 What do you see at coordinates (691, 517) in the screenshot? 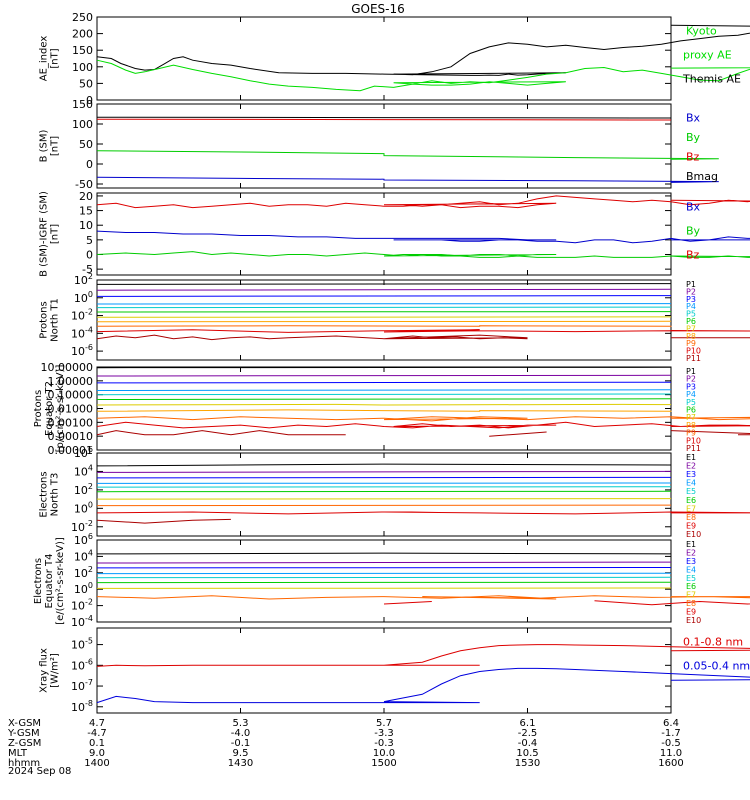
I see `legend-label: E8` at bounding box center [691, 517].